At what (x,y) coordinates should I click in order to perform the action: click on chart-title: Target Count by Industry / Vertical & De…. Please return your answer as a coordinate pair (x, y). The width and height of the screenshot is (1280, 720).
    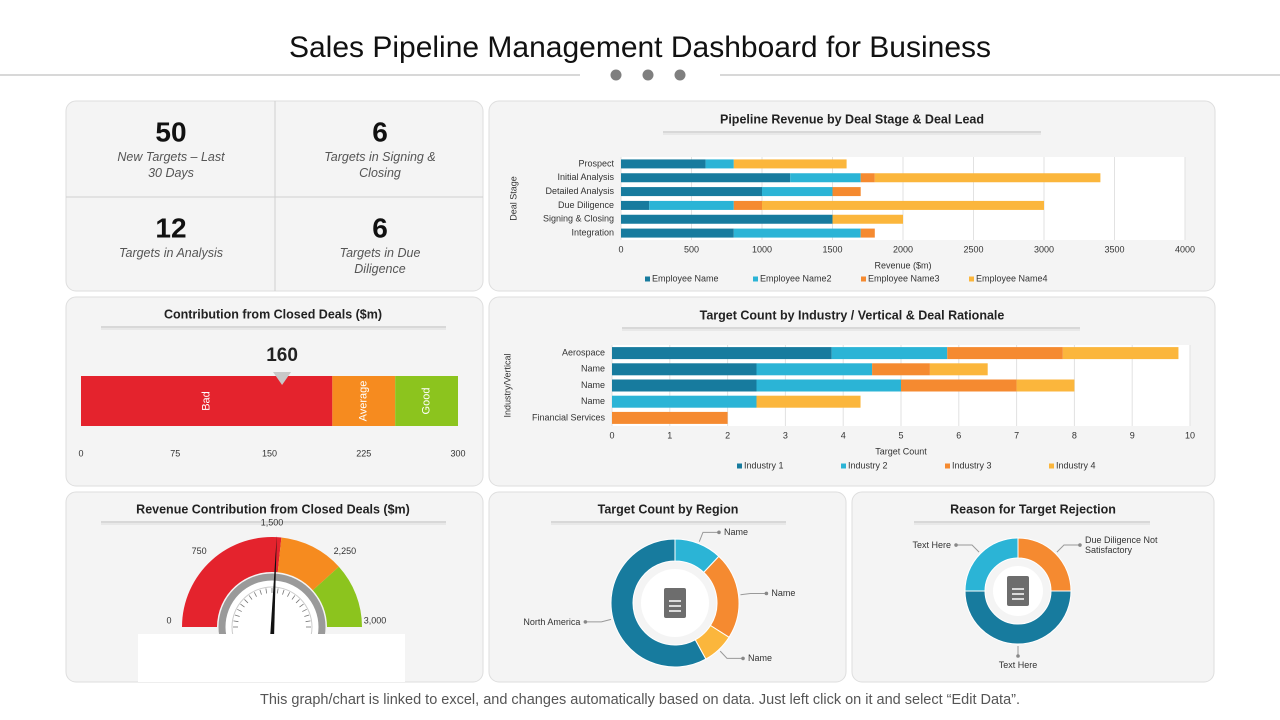
    Looking at the image, I should click on (852, 315).